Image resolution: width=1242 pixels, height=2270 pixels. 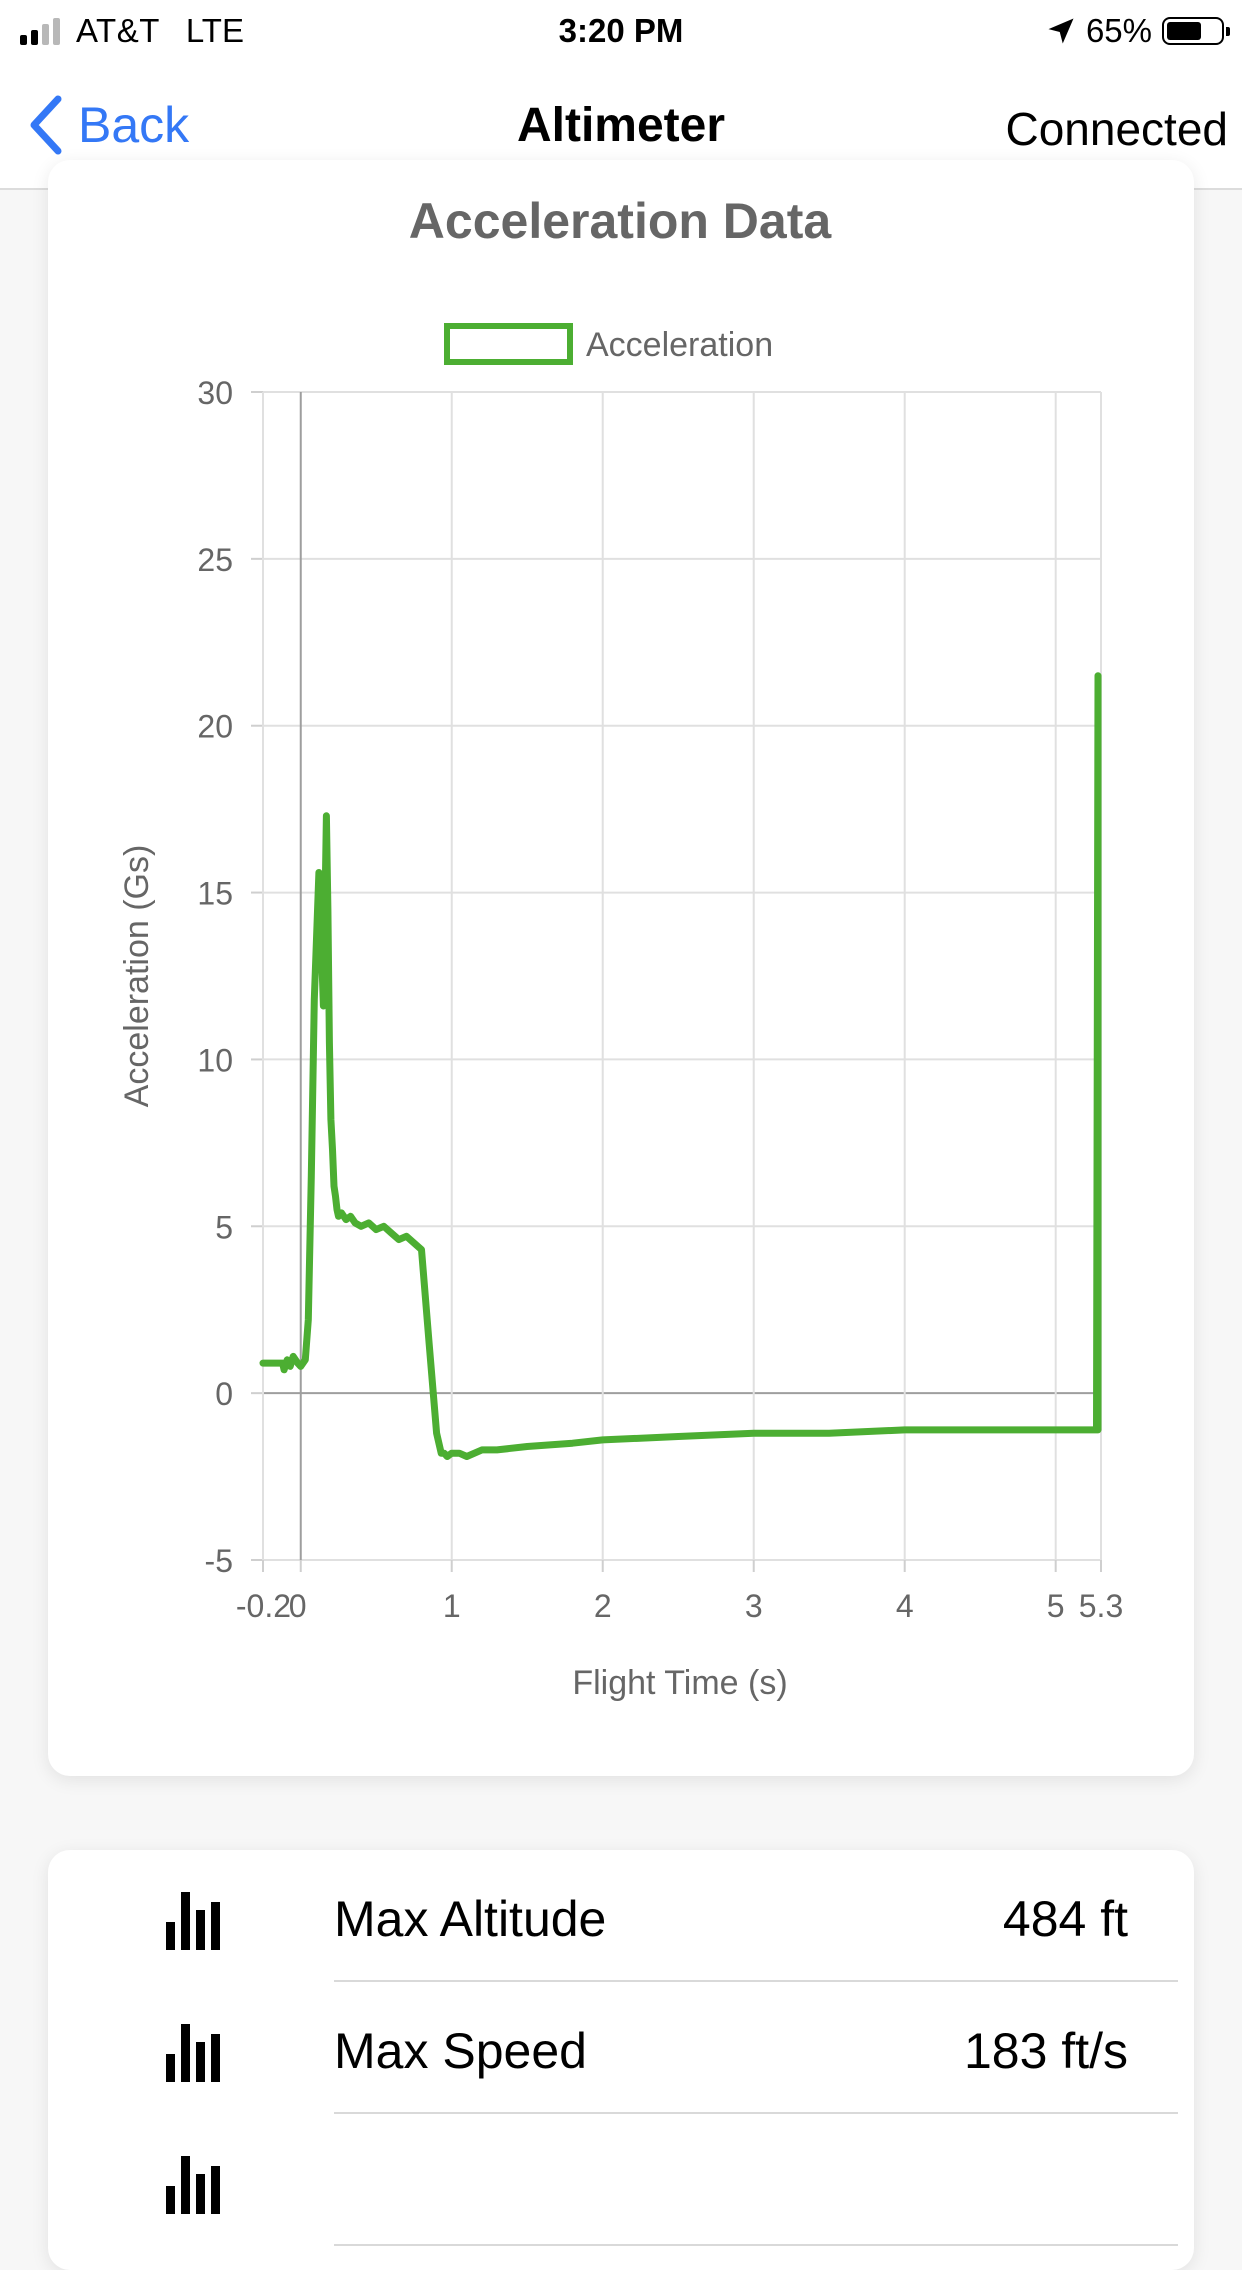 I want to click on status-right: 65%, so click(x=1138, y=31).